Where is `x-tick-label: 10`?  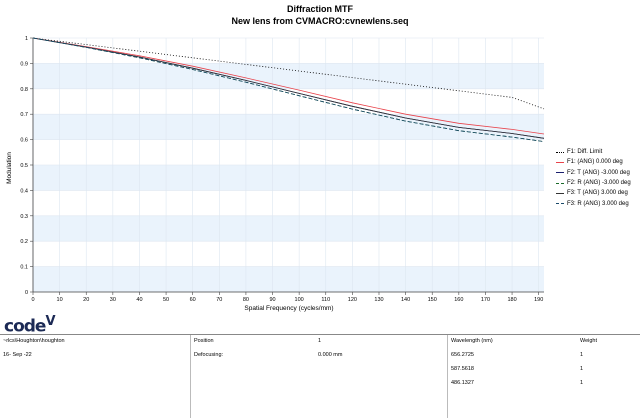 x-tick-label: 10 is located at coordinates (60, 300).